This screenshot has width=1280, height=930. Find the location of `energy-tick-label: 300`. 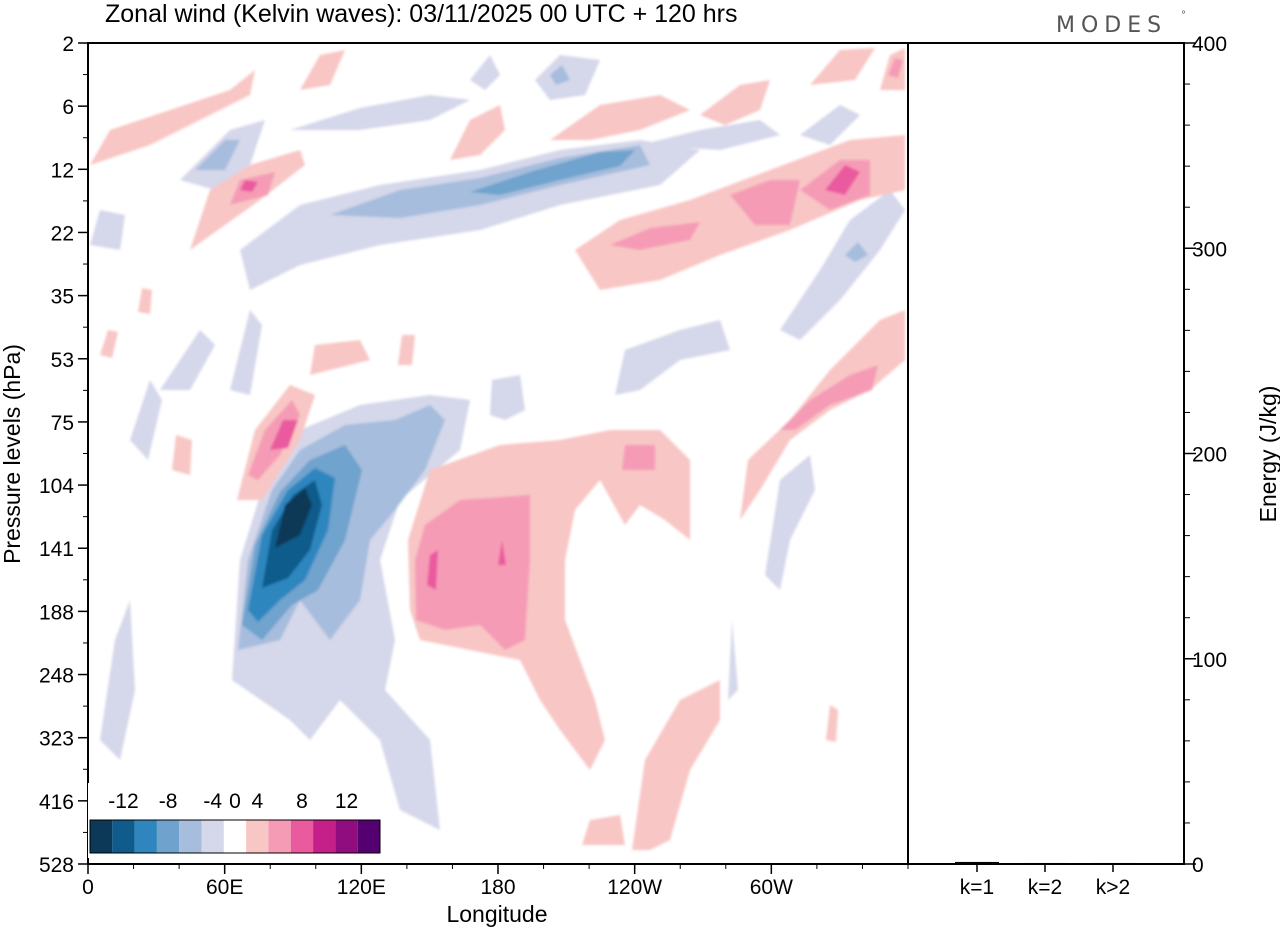

energy-tick-label: 300 is located at coordinates (1209, 249).